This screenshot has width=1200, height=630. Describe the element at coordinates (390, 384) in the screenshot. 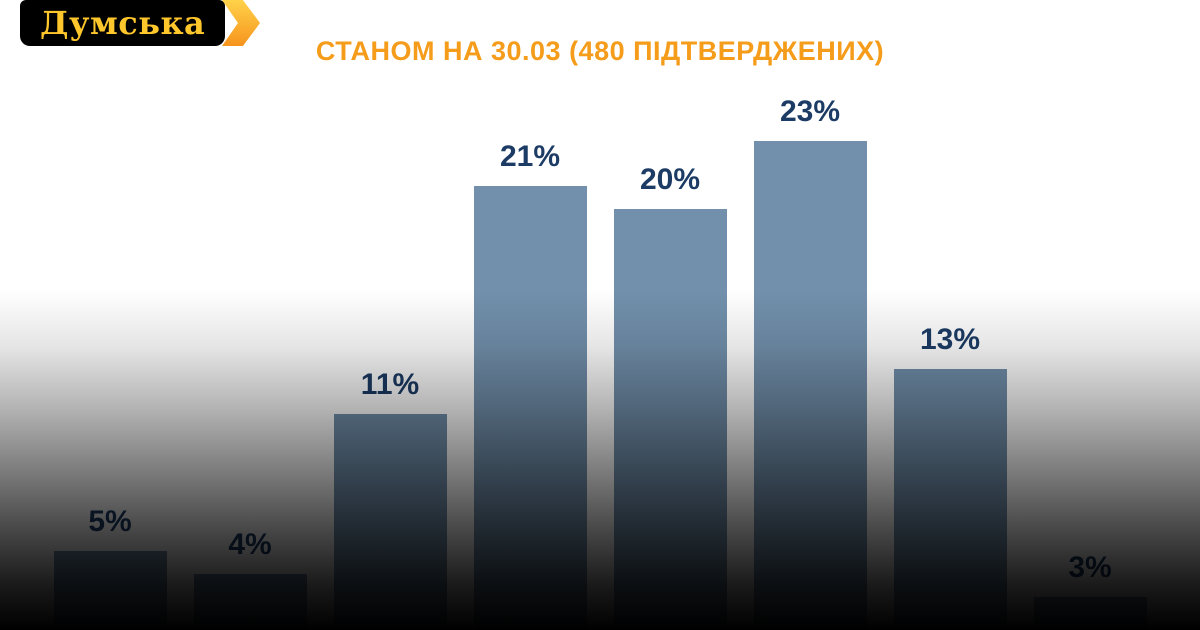

I see `bar-value-label: 11%` at that location.